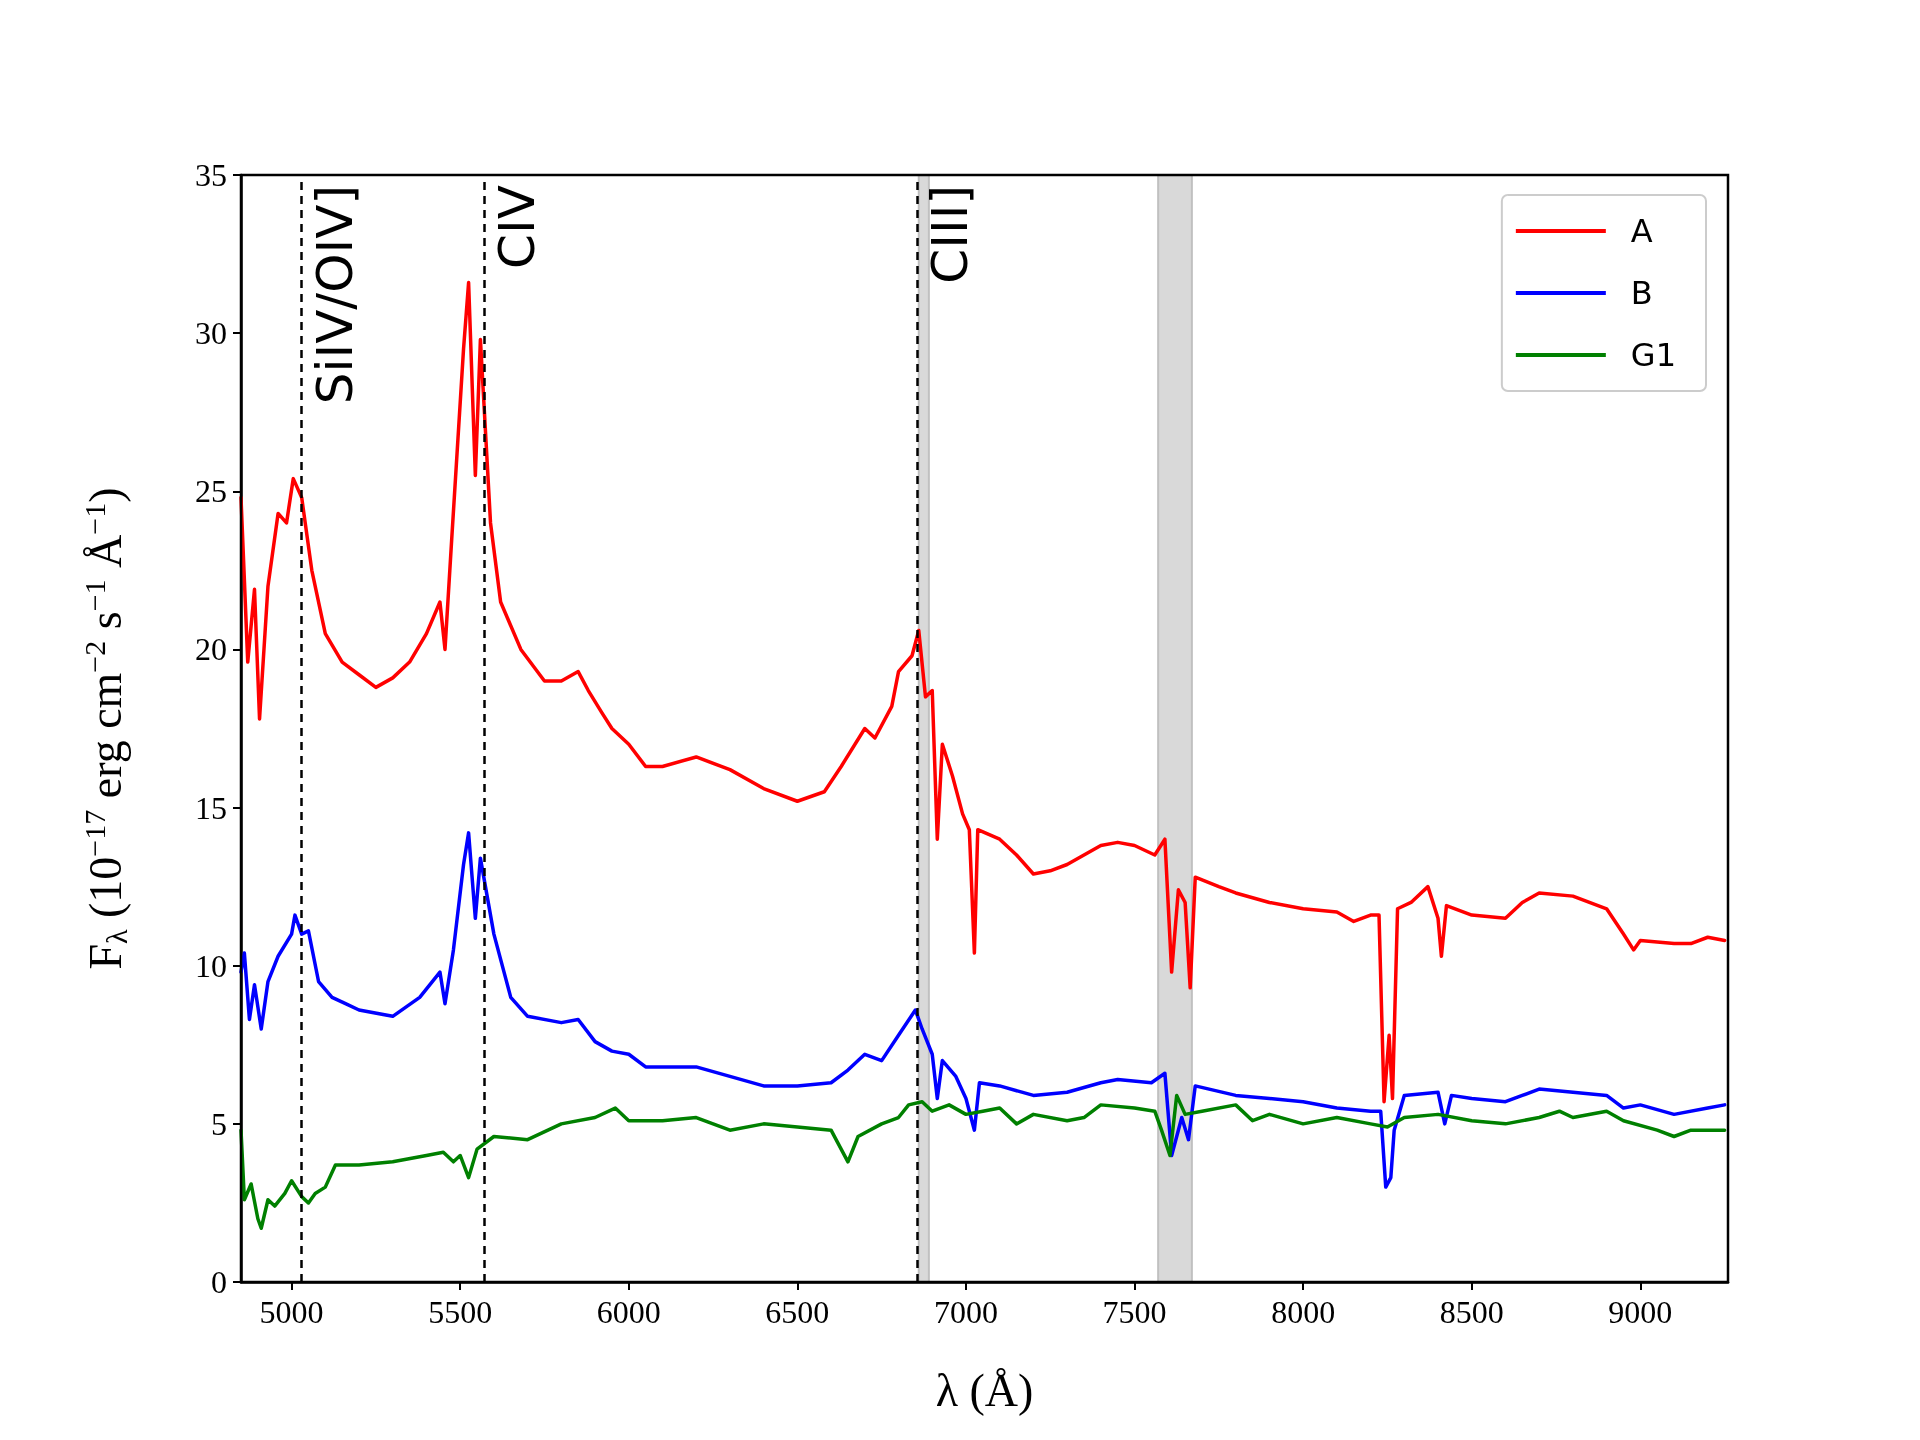  Describe the element at coordinates (1303, 1312) in the screenshot. I see `x-tick-label: 8000` at that location.